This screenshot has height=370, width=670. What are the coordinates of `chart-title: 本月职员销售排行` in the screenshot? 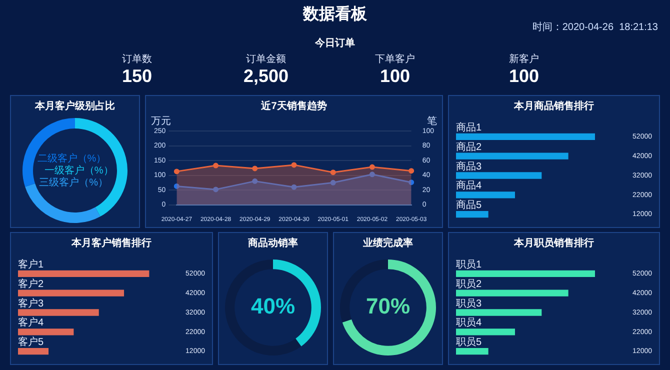 It's located at (553, 243).